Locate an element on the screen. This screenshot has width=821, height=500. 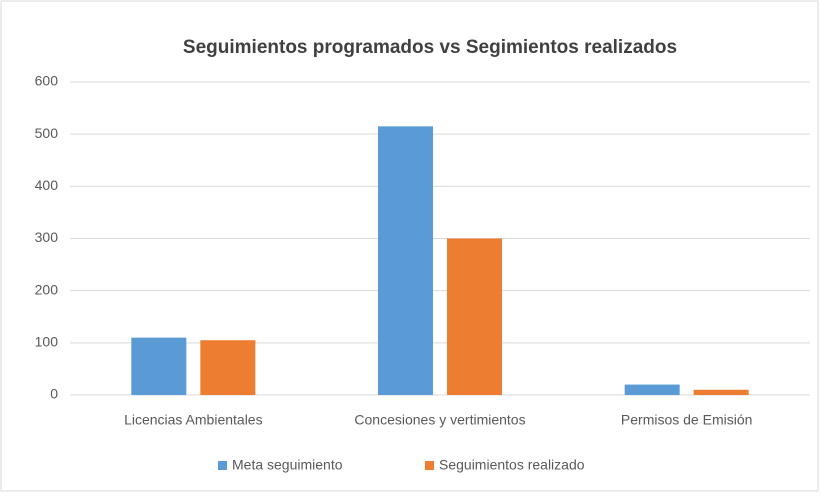
y-tick-label: 200 is located at coordinates (47, 289).